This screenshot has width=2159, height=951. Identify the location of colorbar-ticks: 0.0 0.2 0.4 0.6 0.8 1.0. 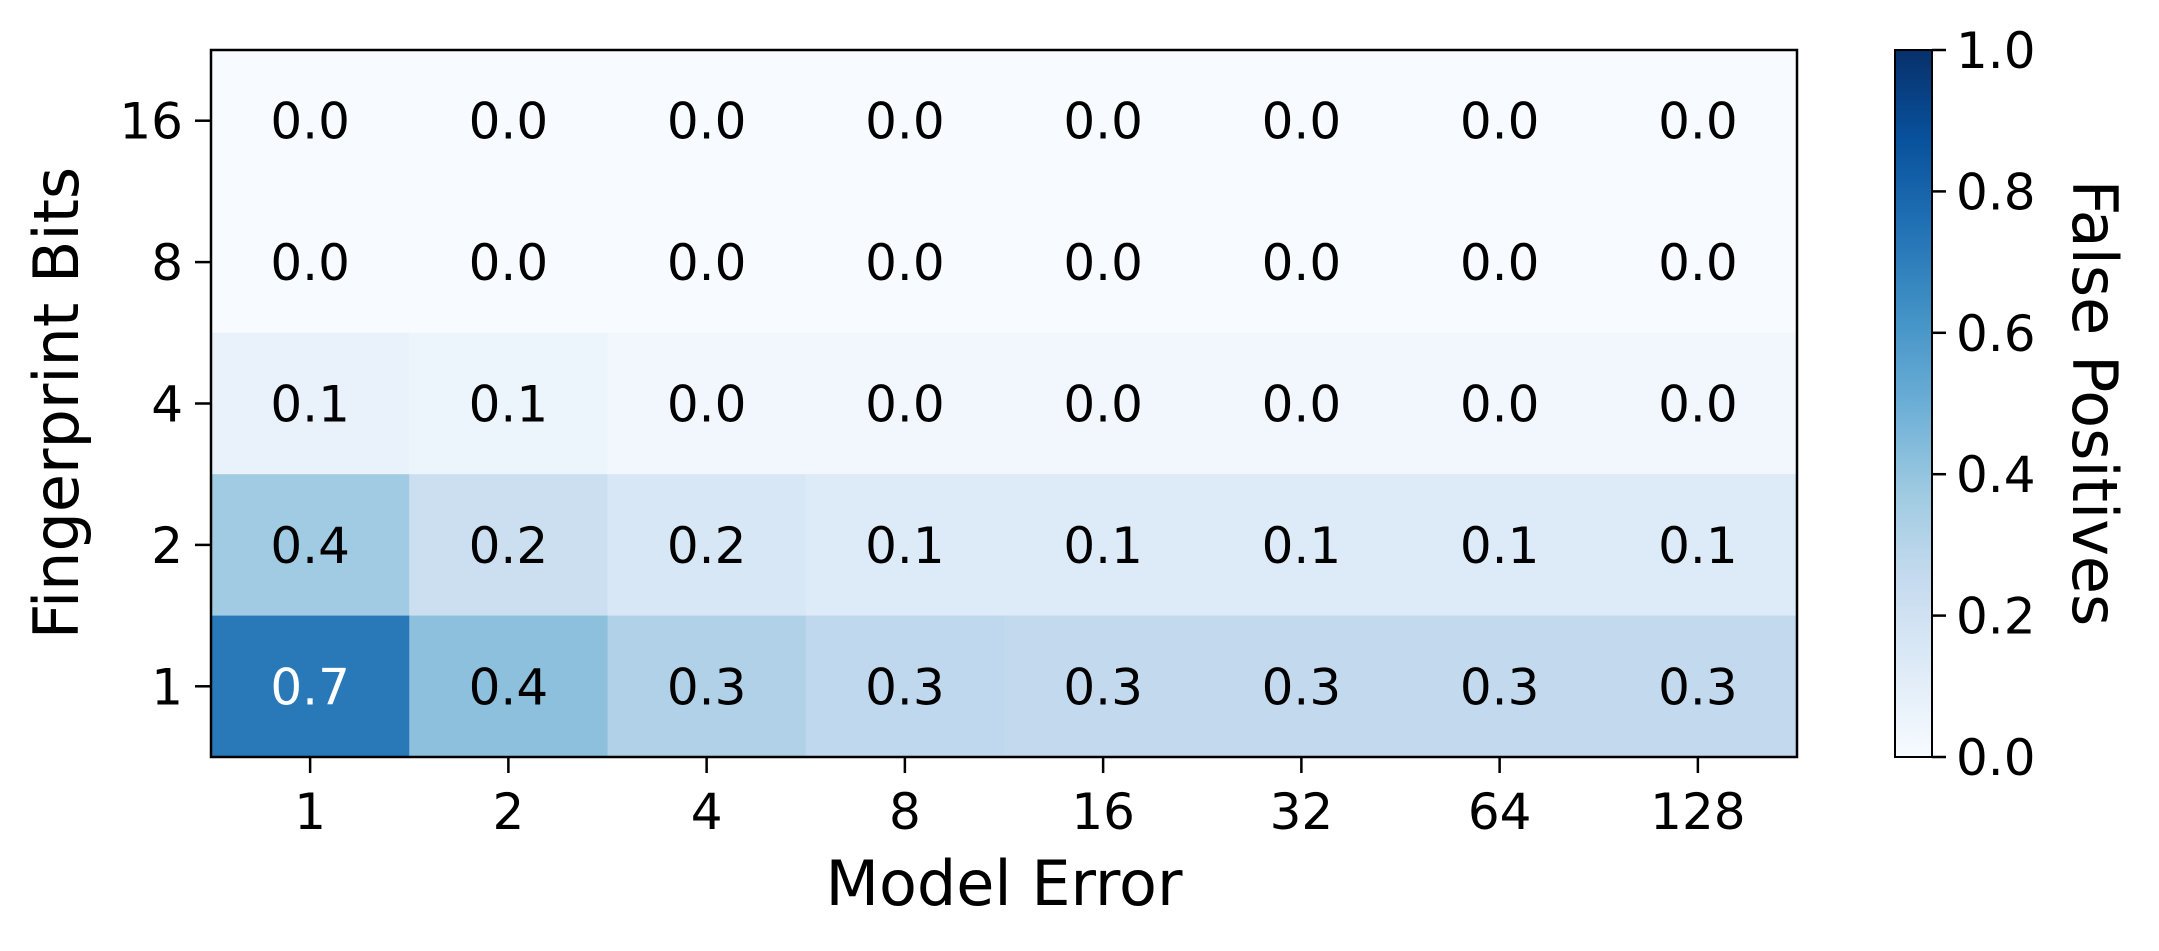
(1984, 404).